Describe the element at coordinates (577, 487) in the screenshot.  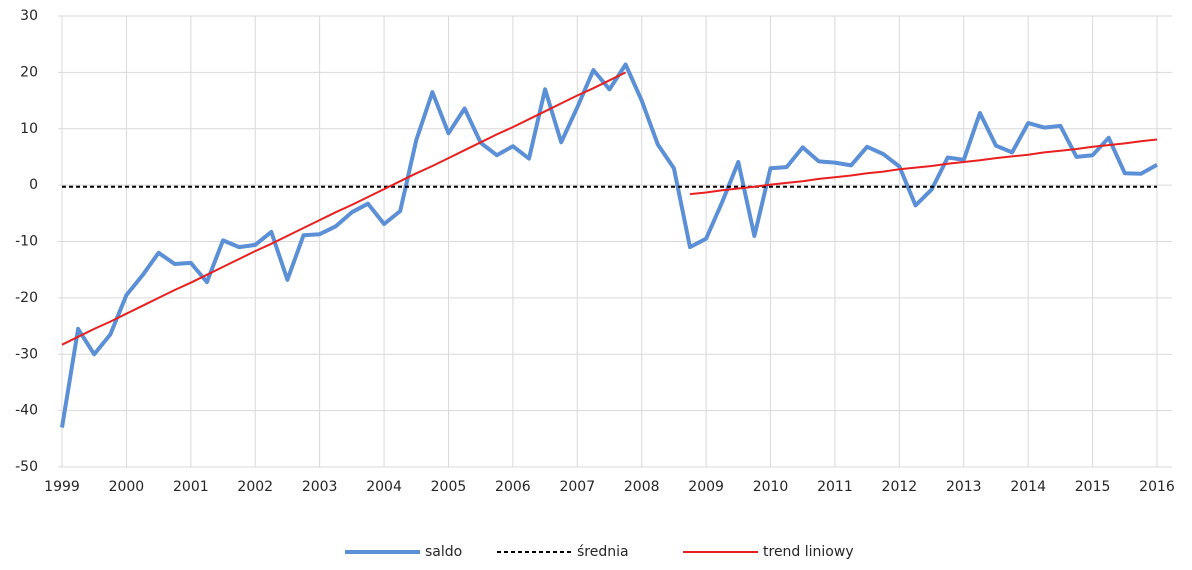
I see `x-tick-label: 2007` at that location.